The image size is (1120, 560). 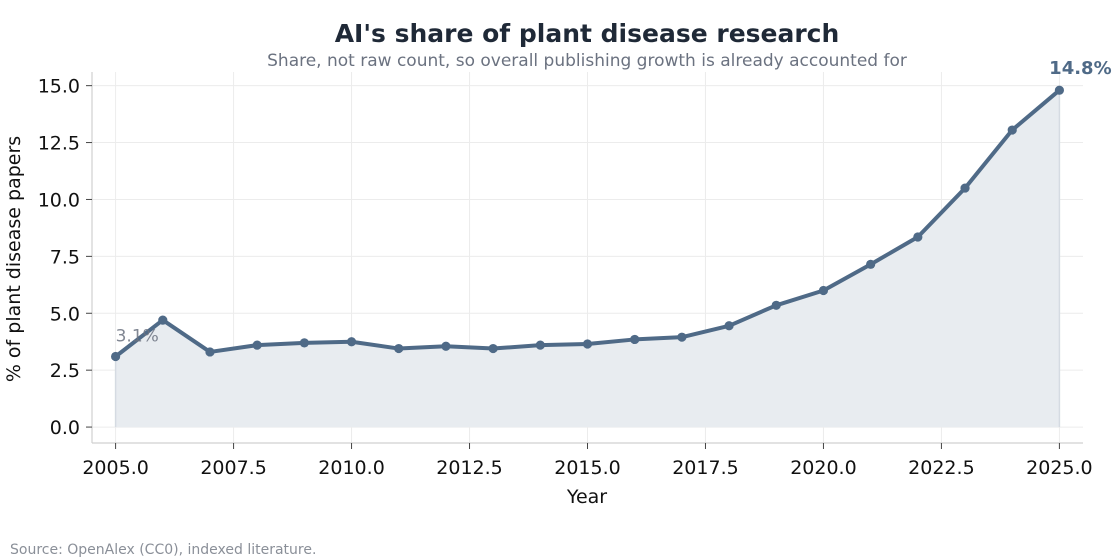 I want to click on y-tick-label: 0.0, so click(x=65, y=428).